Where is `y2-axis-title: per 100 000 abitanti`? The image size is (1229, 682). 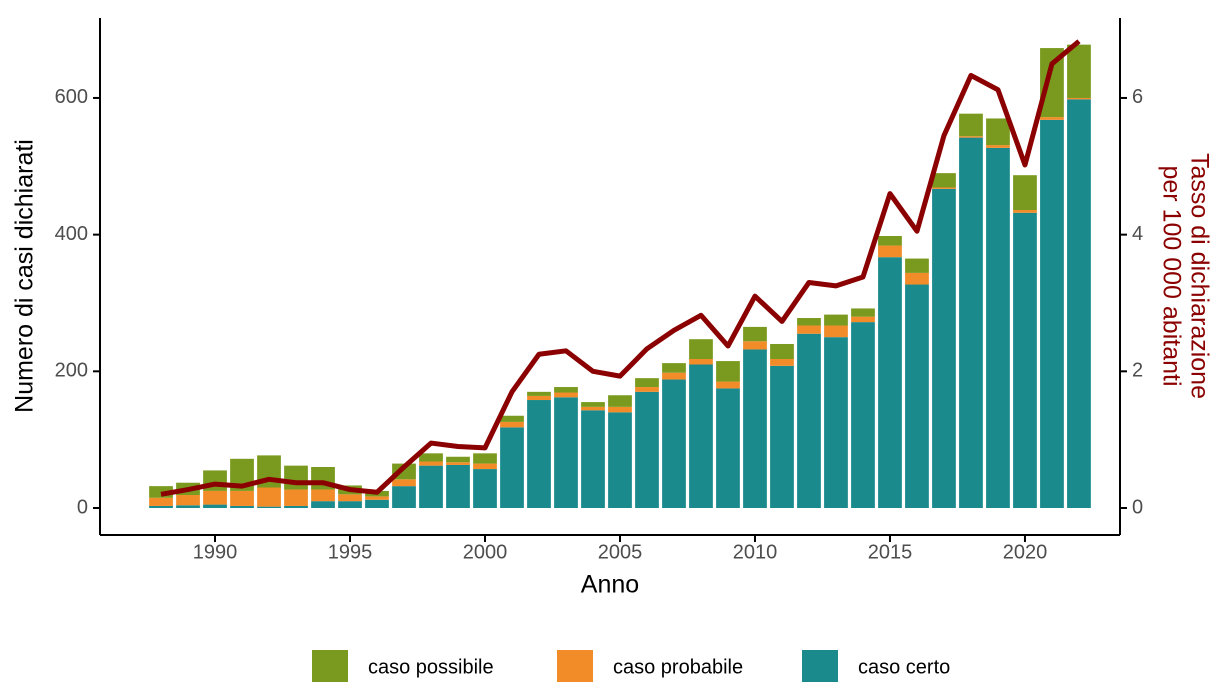
y2-axis-title: per 100 000 abitanti is located at coordinates (1171, 275).